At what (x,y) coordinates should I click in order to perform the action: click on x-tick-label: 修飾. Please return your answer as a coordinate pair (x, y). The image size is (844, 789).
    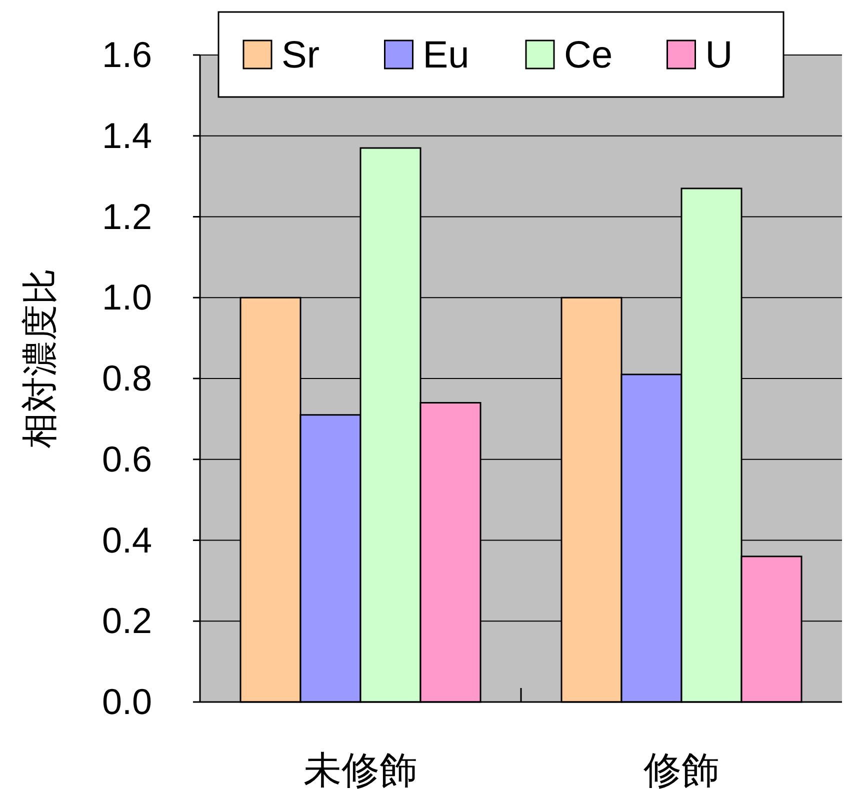
    Looking at the image, I should click on (682, 769).